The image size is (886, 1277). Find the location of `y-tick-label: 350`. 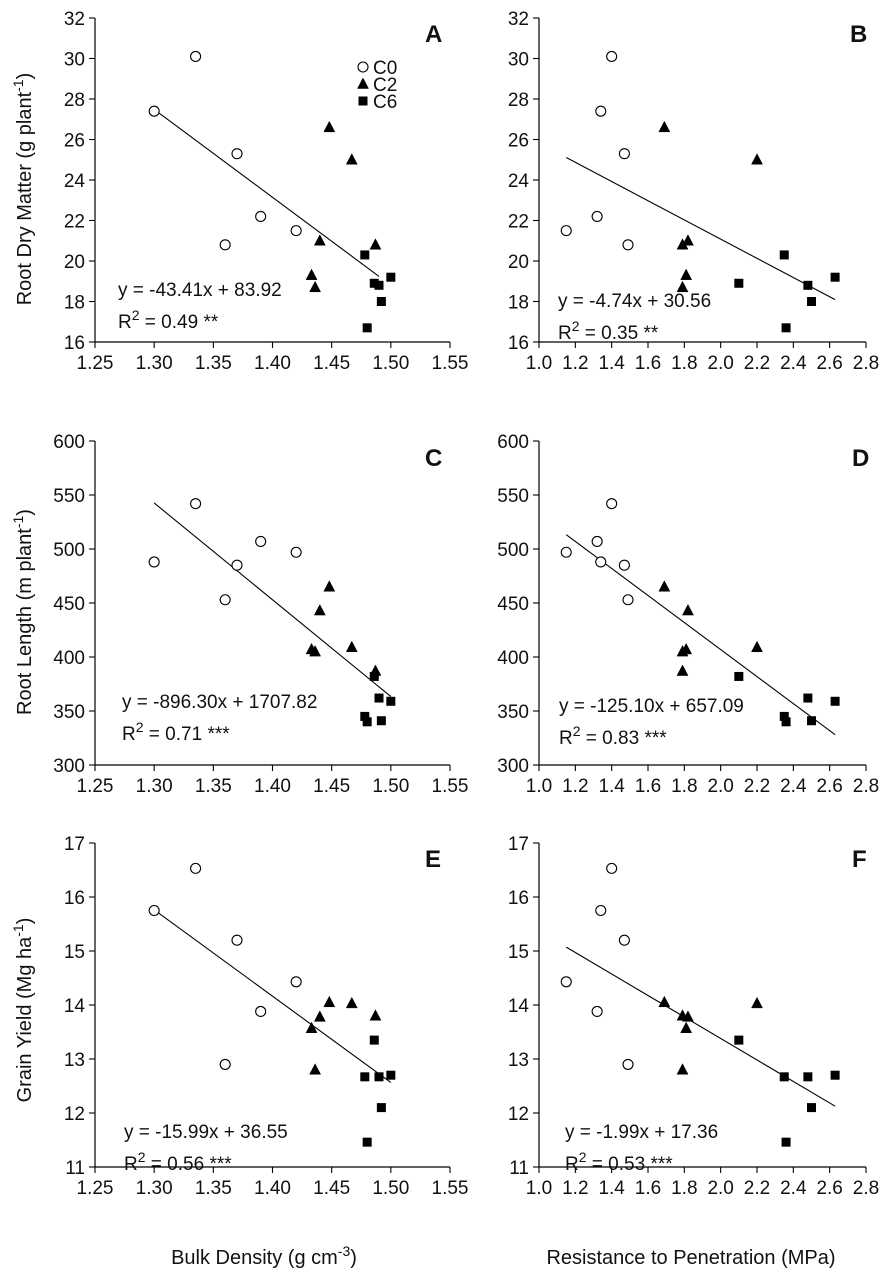

y-tick-label: 350 is located at coordinates (69, 712).